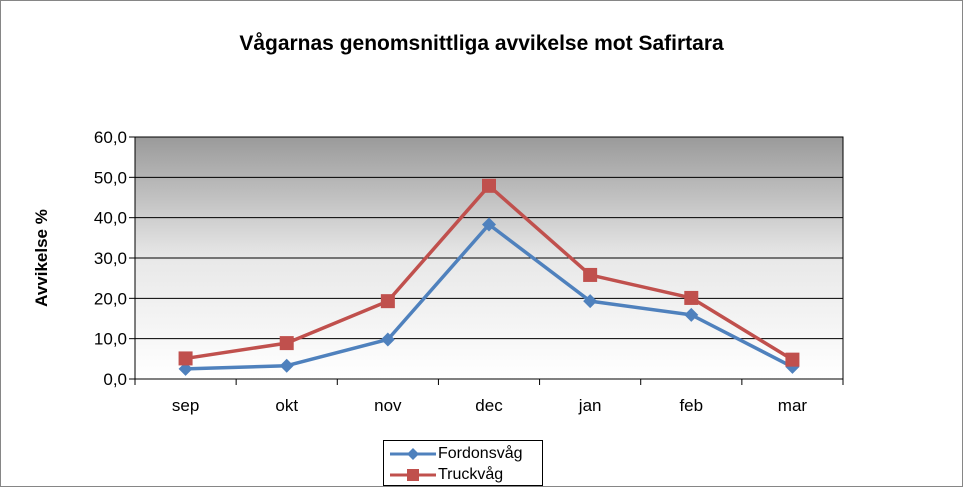 The image size is (963, 487). I want to click on x-tick-label: okt, so click(286, 405).